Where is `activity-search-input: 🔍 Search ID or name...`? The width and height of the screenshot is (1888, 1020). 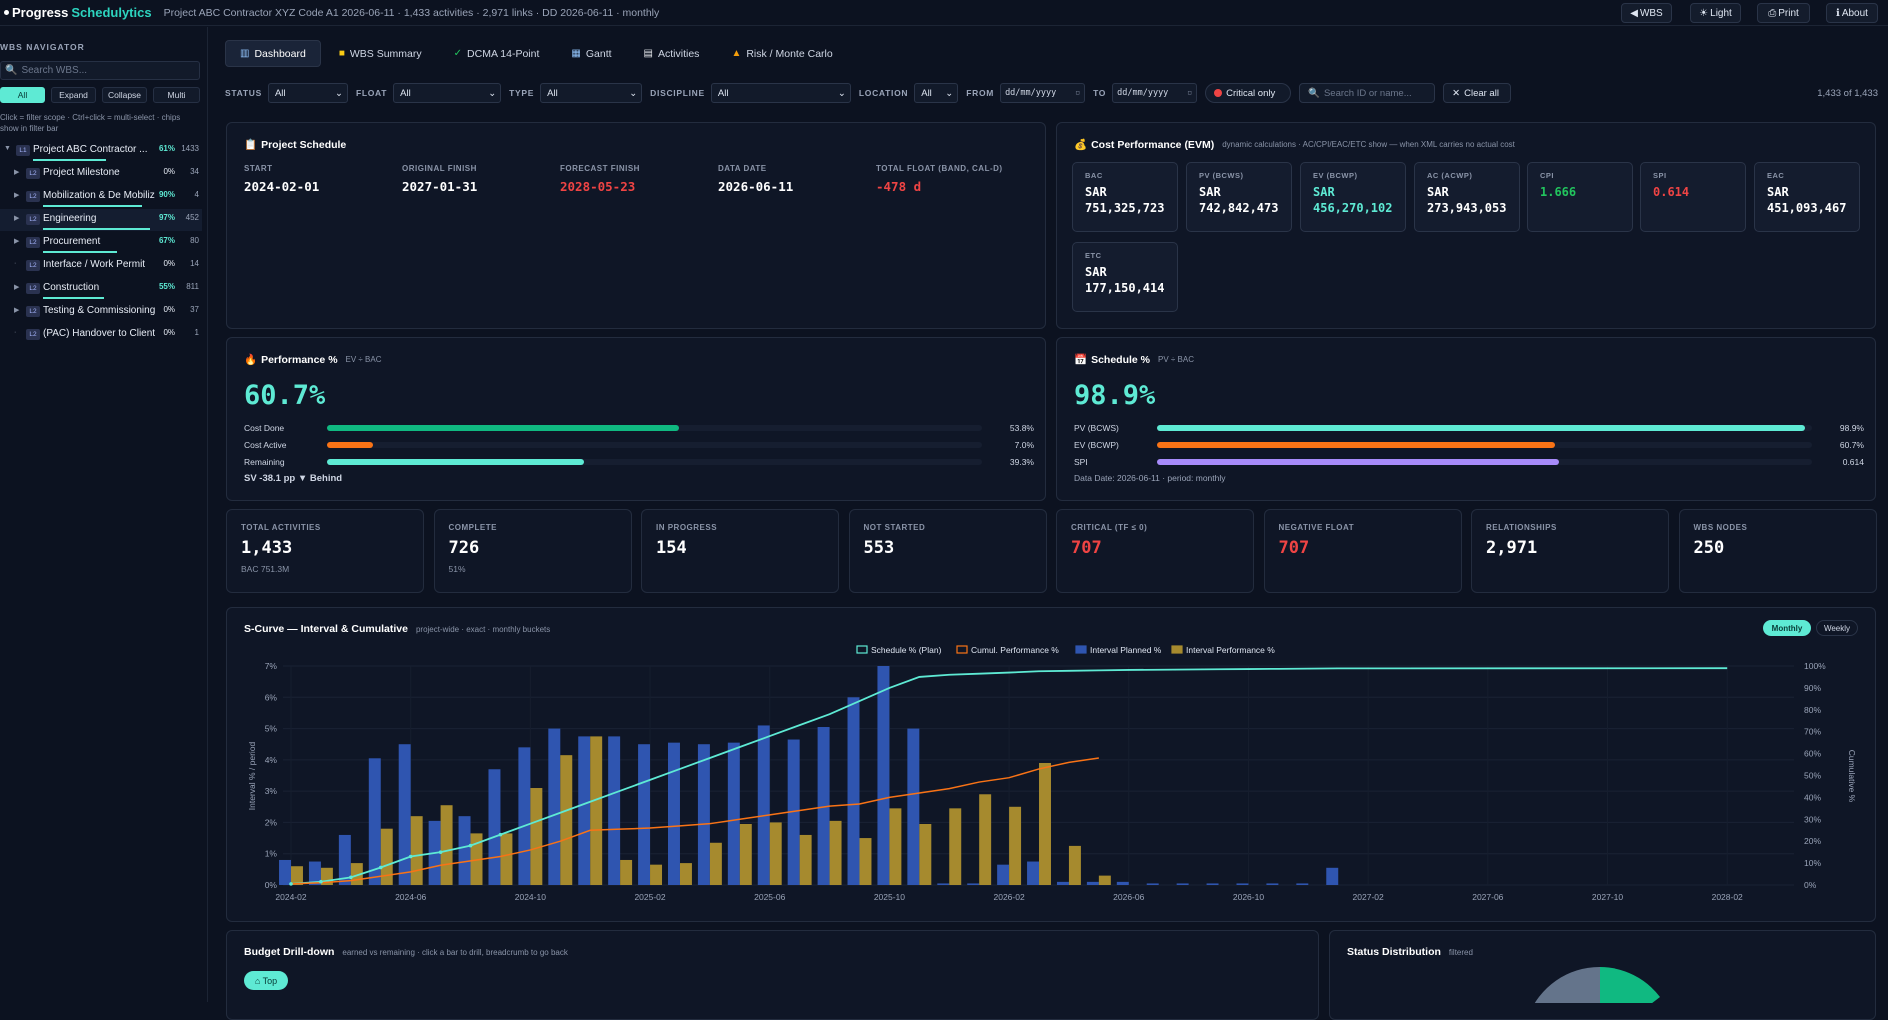 activity-search-input: 🔍 Search ID or name... is located at coordinates (1367, 93).